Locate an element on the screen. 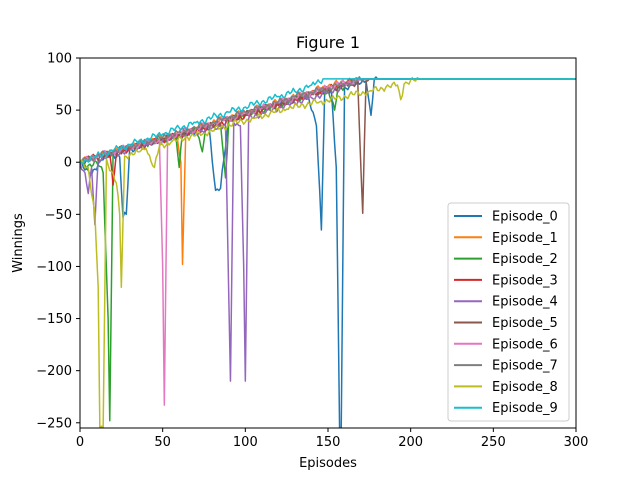 The width and height of the screenshot is (640, 480). y-tick-label: −150 is located at coordinates (54, 319).